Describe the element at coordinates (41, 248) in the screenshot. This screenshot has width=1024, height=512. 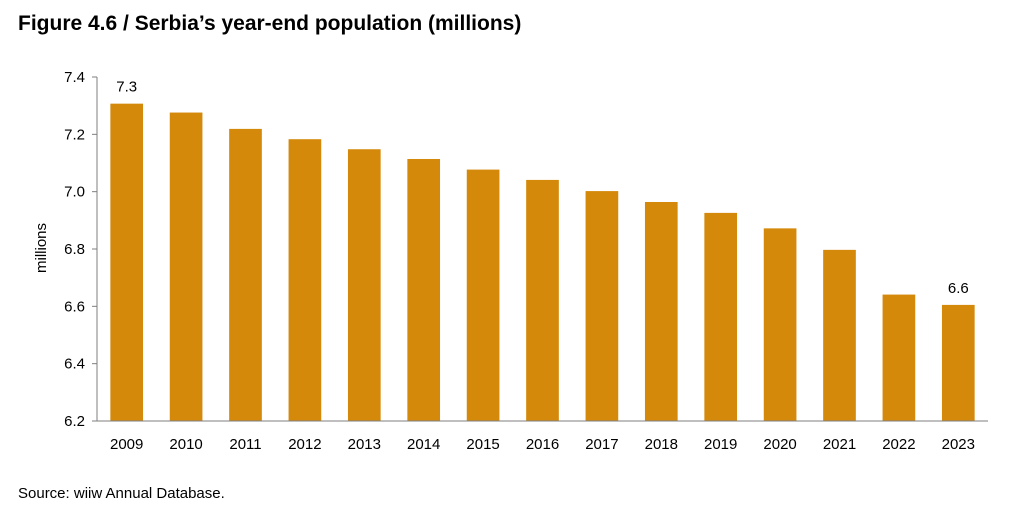
I see `y-axis-label: millions` at that location.